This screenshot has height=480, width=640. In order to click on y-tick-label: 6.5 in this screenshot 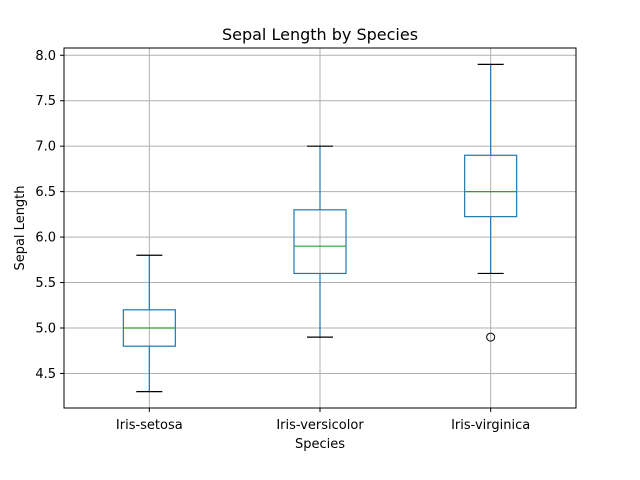, I will do `click(45, 192)`.